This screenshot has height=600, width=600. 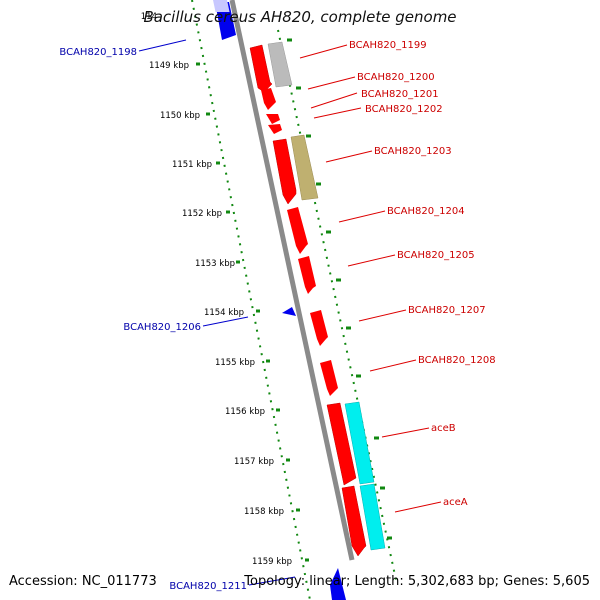 I want to click on gene-bcah820-1206-arrow, so click(x=289, y=311).